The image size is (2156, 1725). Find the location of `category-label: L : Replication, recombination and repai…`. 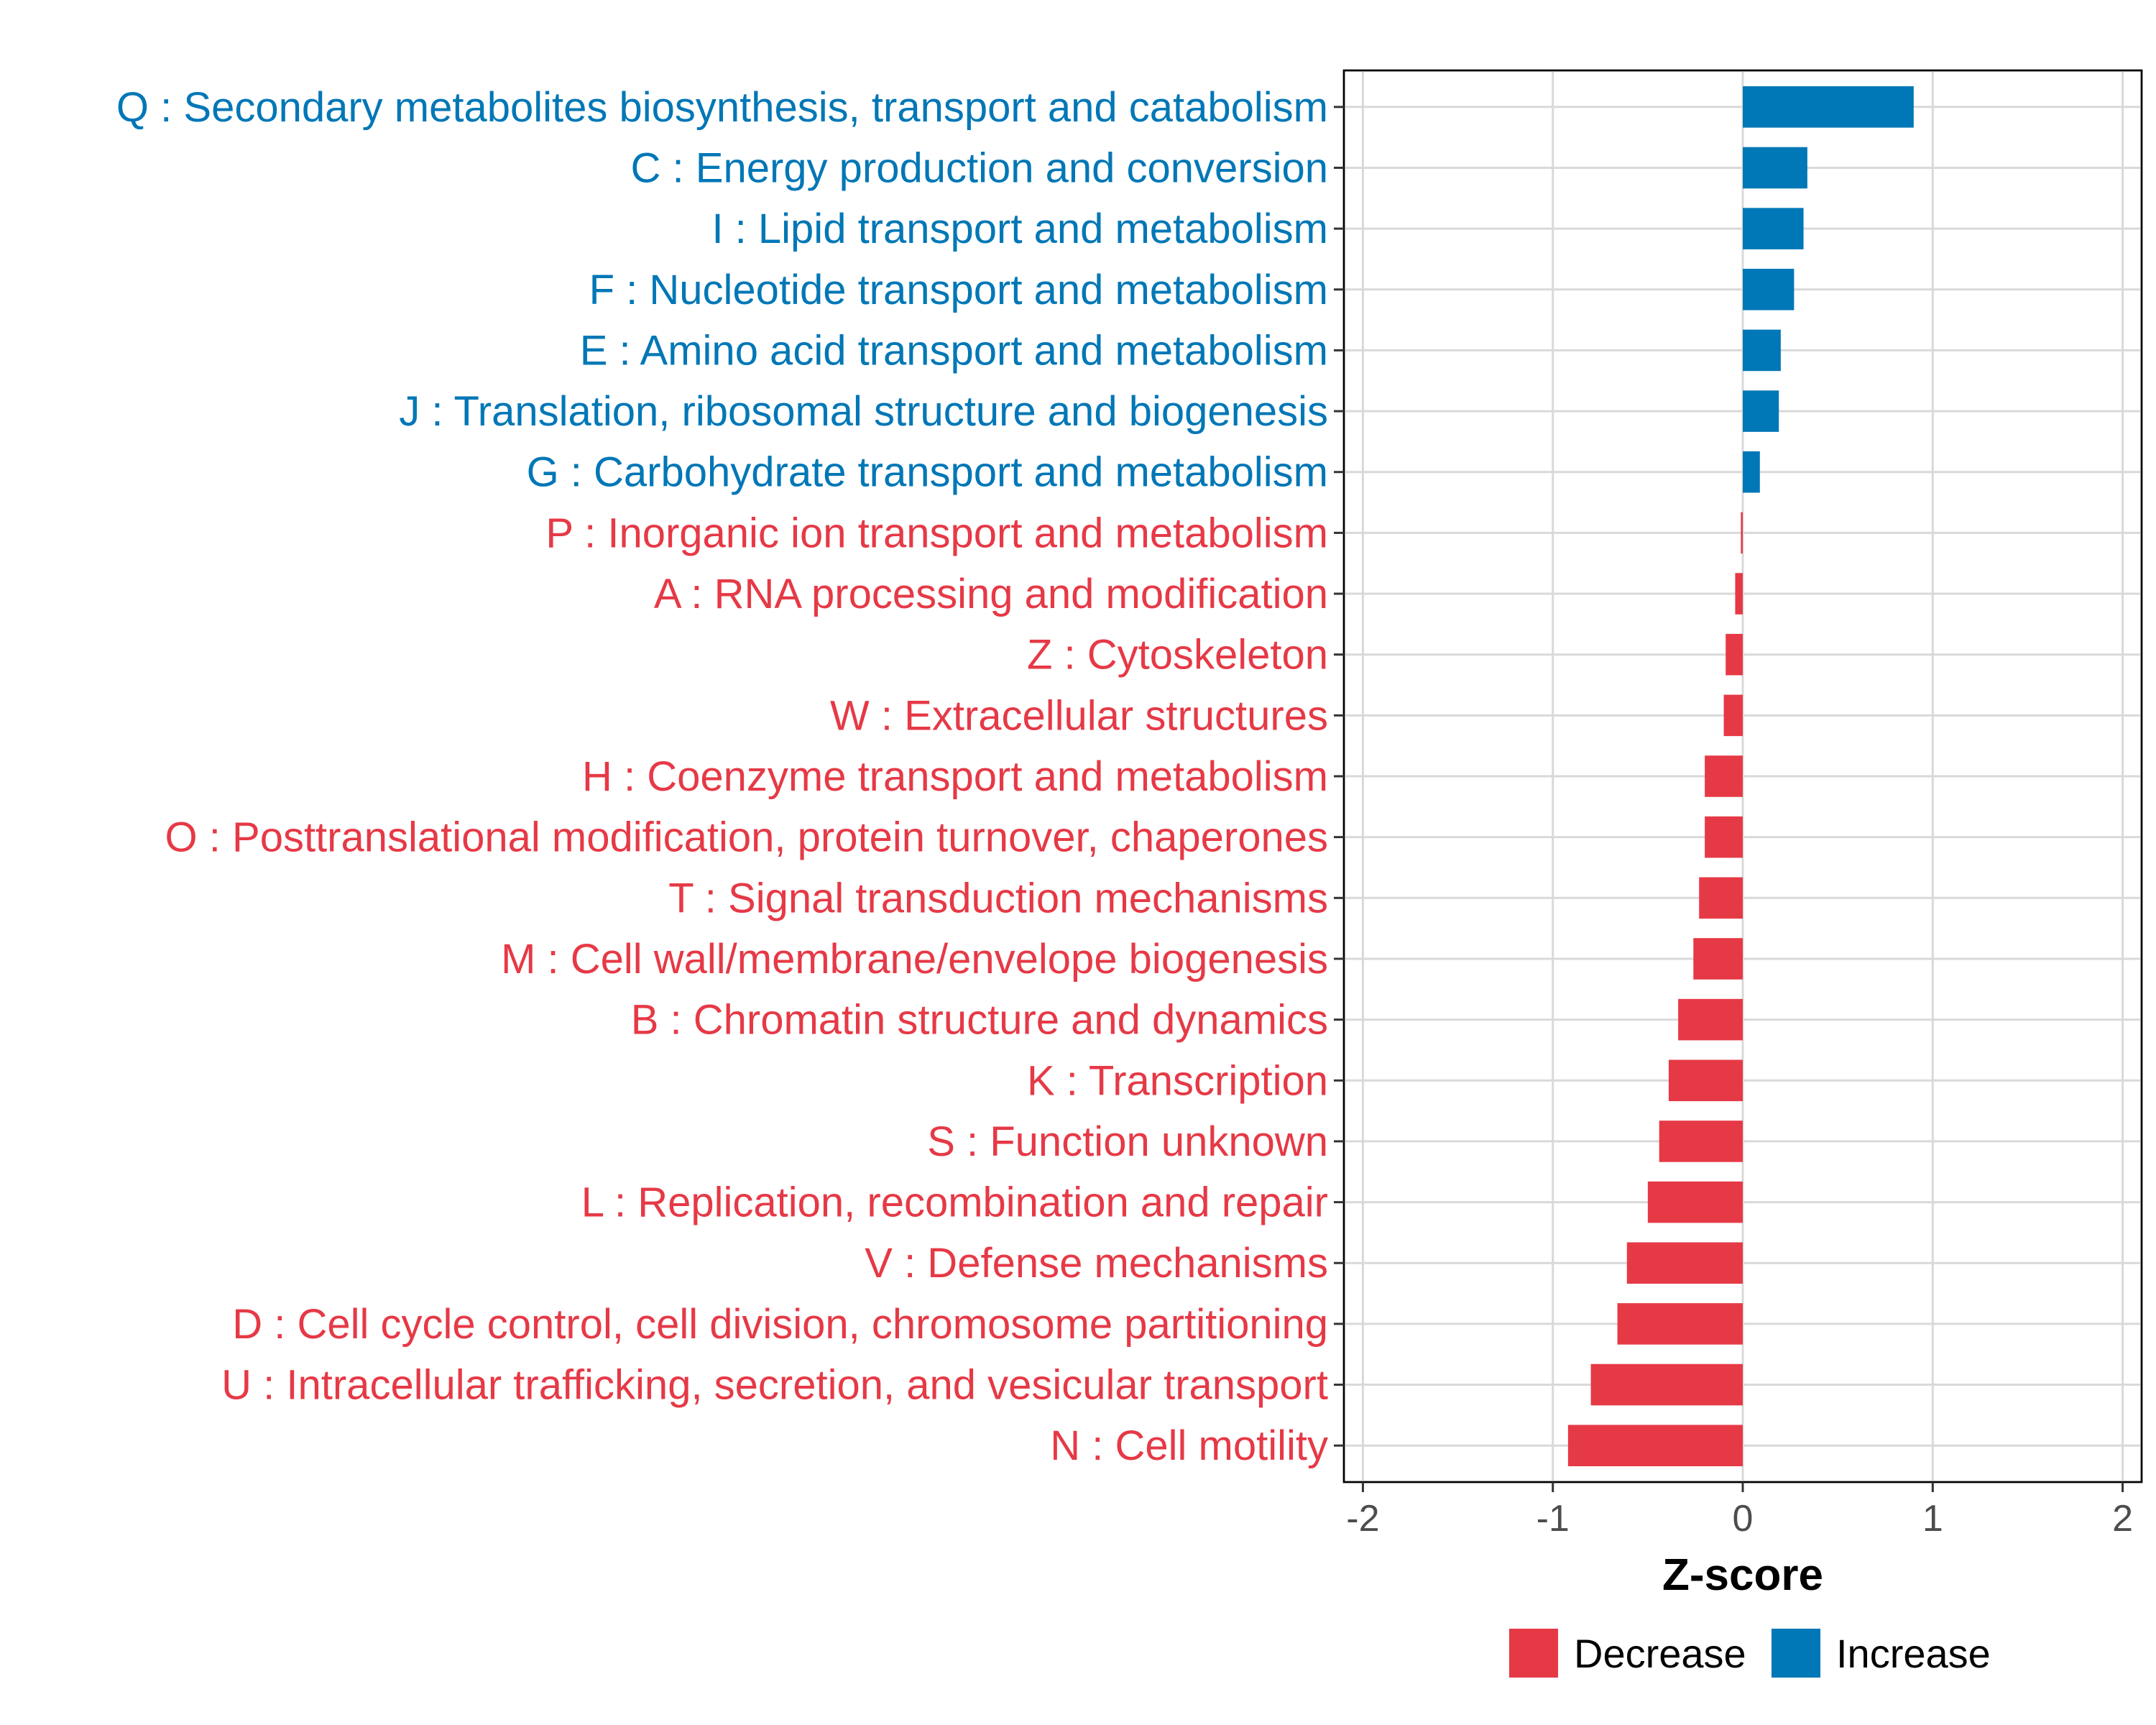

category-label: L : Replication, recombination and repai… is located at coordinates (954, 1202).